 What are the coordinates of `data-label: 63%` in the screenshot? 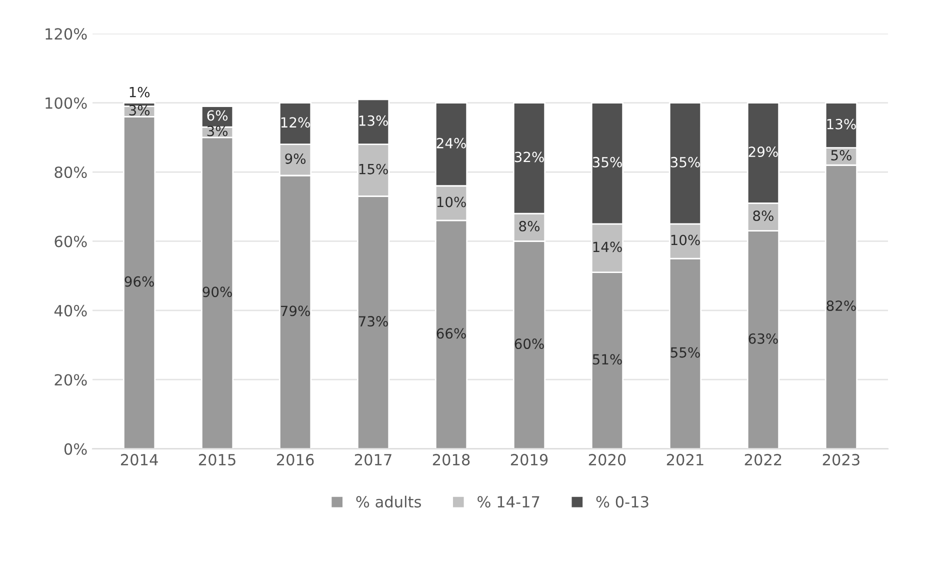 It's located at (763, 338).